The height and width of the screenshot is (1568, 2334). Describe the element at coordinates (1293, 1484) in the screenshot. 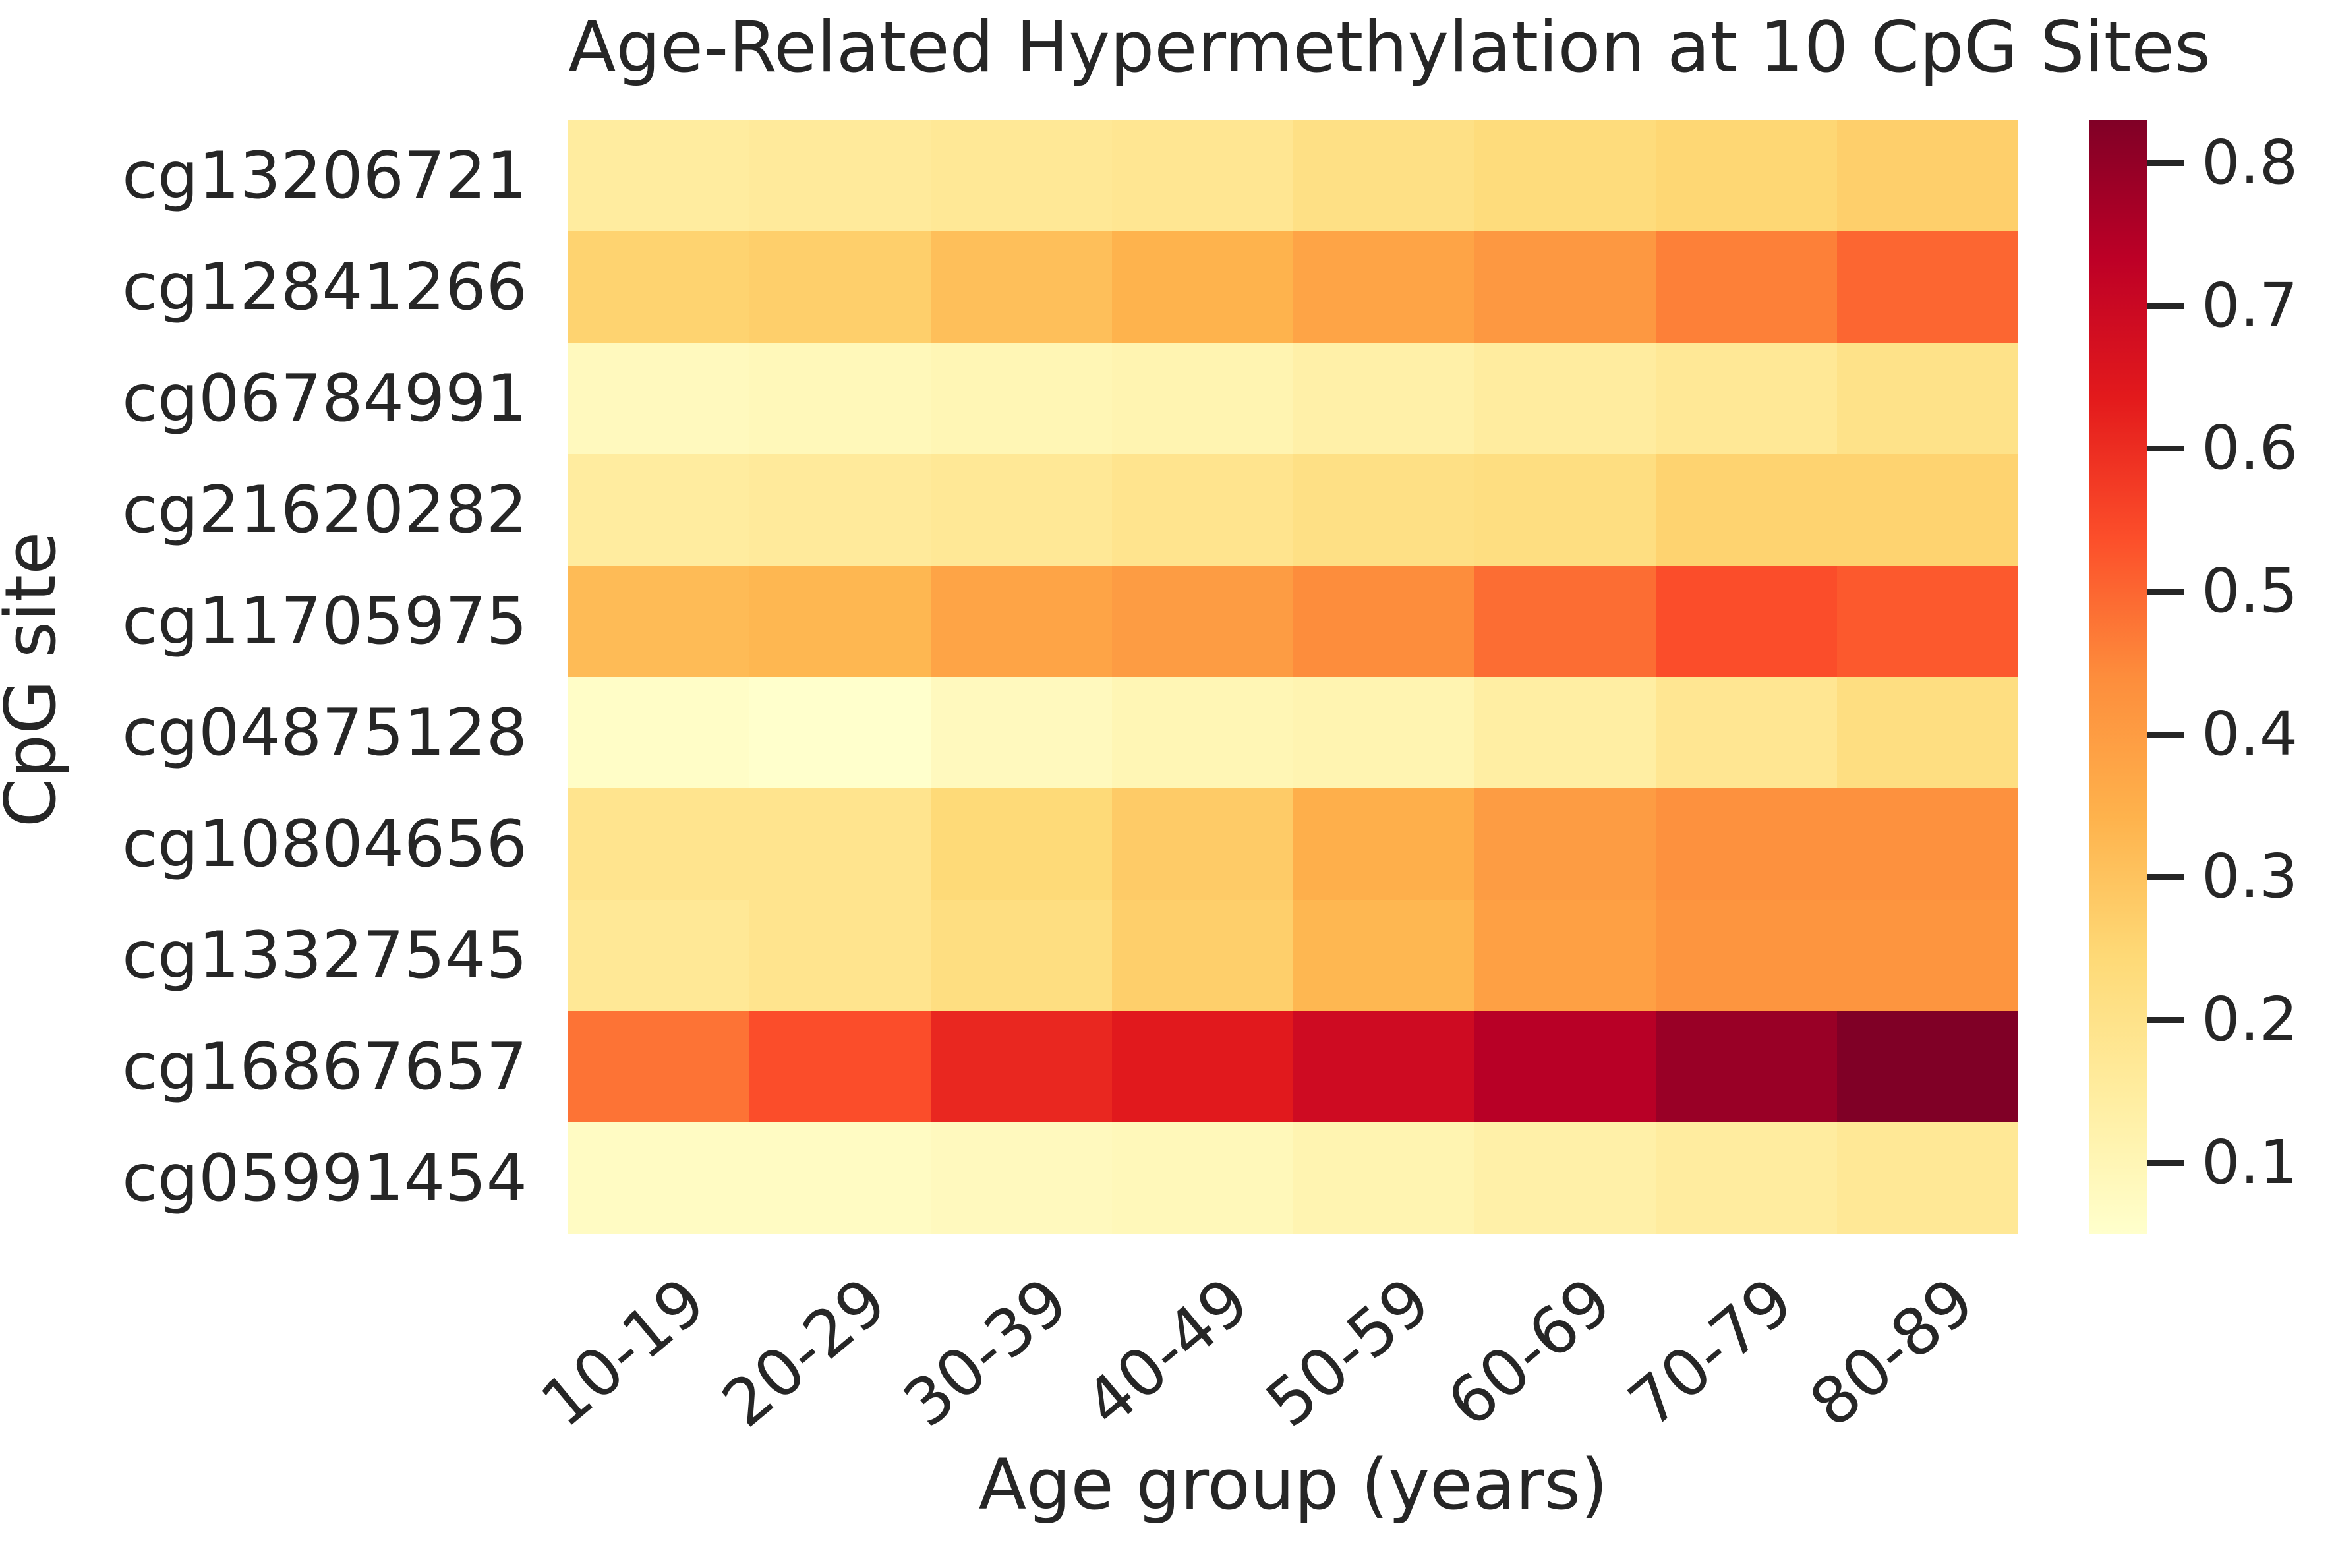

I see `x-axis-label: Age group (years)` at that location.